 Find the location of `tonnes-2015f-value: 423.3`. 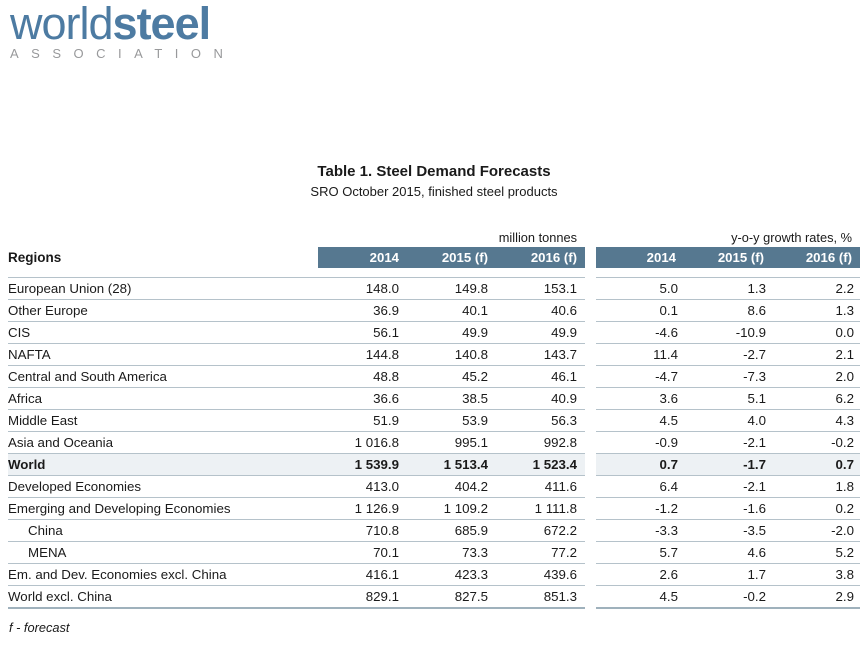

tonnes-2015f-value: 423.3 is located at coordinates (451, 574).